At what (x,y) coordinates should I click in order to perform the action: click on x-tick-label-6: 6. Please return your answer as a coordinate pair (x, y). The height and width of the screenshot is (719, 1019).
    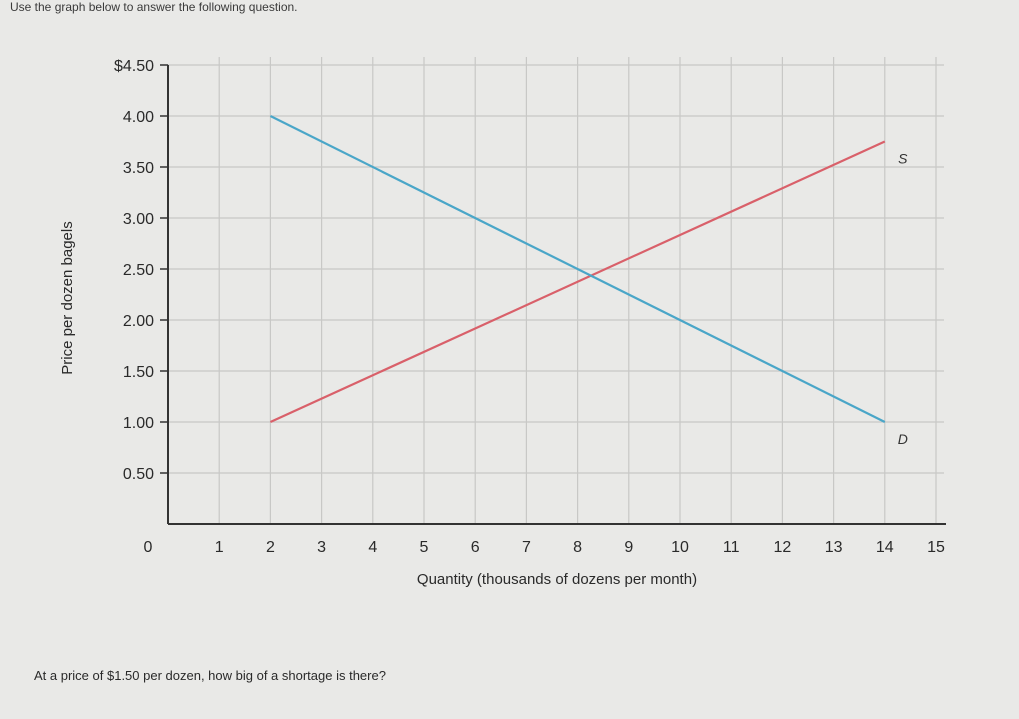
    Looking at the image, I should click on (475, 547).